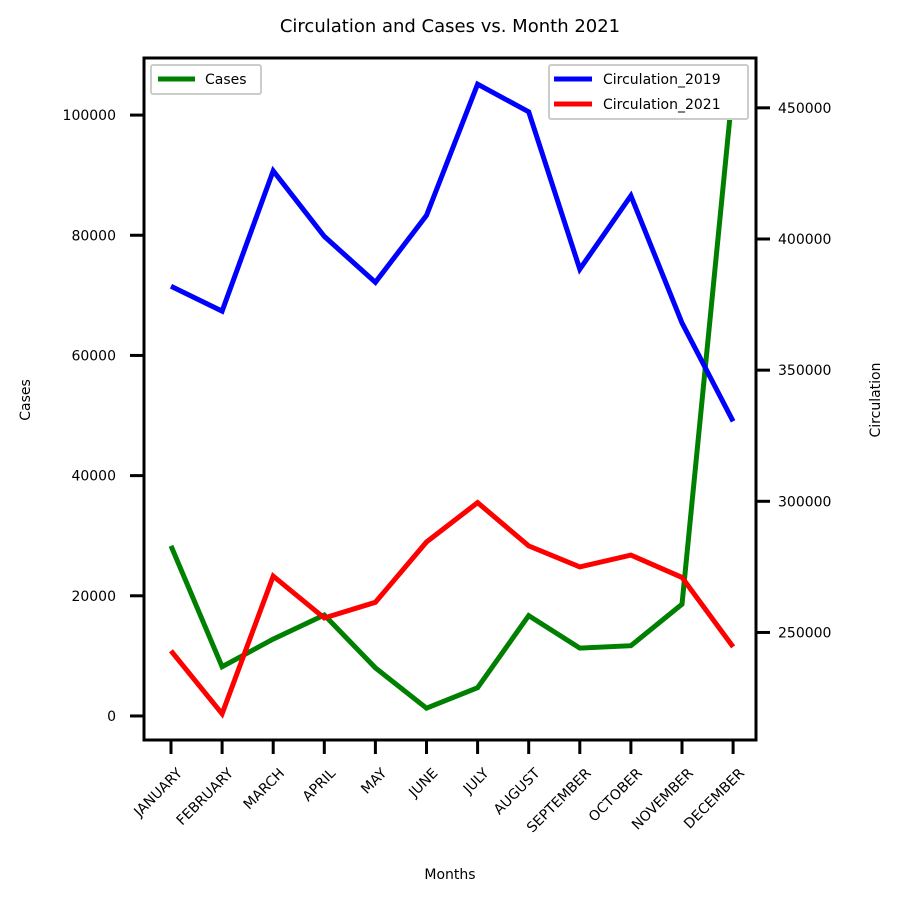 Image resolution: width=900 pixels, height=900 pixels. I want to click on y-right-tick-label: 300000, so click(804, 502).